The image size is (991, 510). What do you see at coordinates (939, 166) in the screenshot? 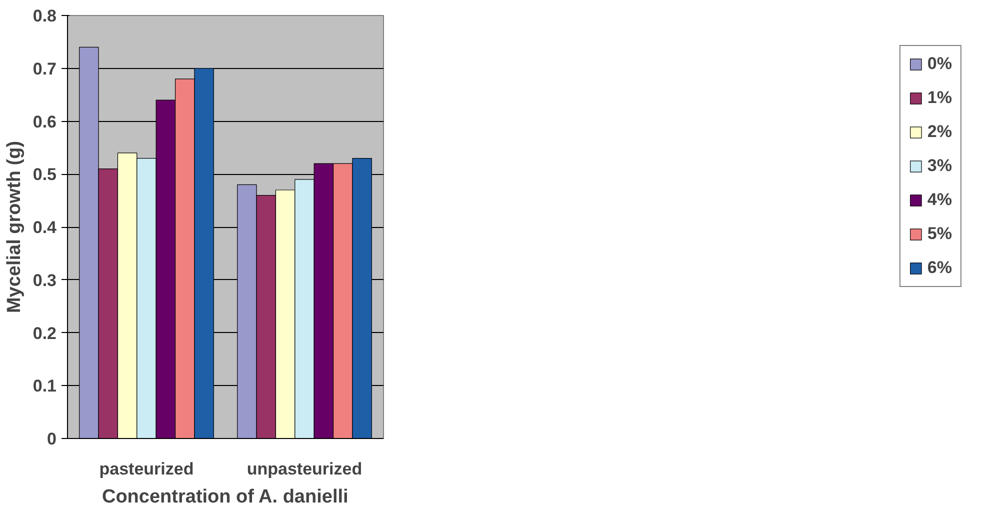
I see `legend-label: 3%` at bounding box center [939, 166].